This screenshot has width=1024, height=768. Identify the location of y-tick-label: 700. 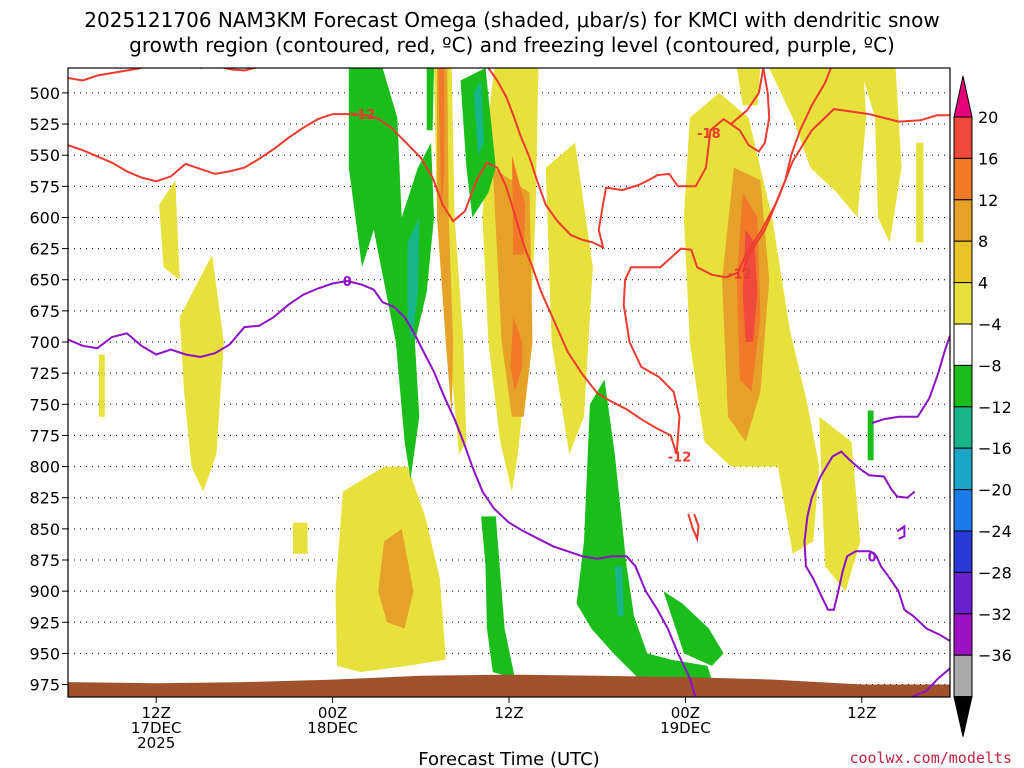
(44, 342).